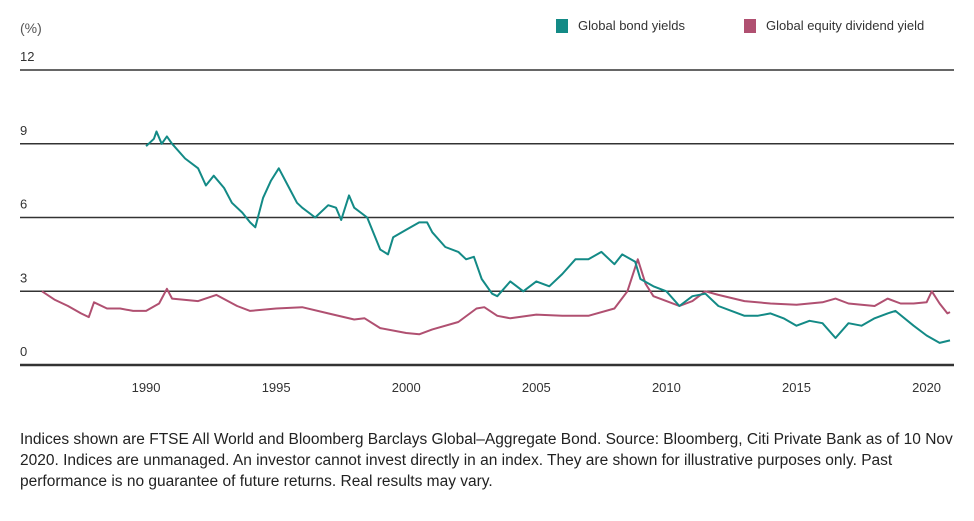 Image resolution: width=974 pixels, height=521 pixels. I want to click on legend-label-equity: Global equity dividend yield, so click(845, 25).